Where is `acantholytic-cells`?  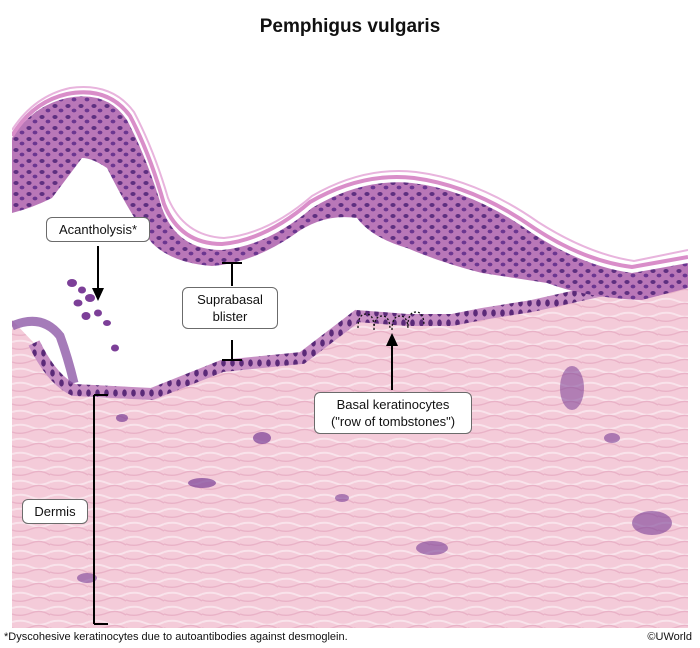
acantholytic-cells is located at coordinates (93, 315).